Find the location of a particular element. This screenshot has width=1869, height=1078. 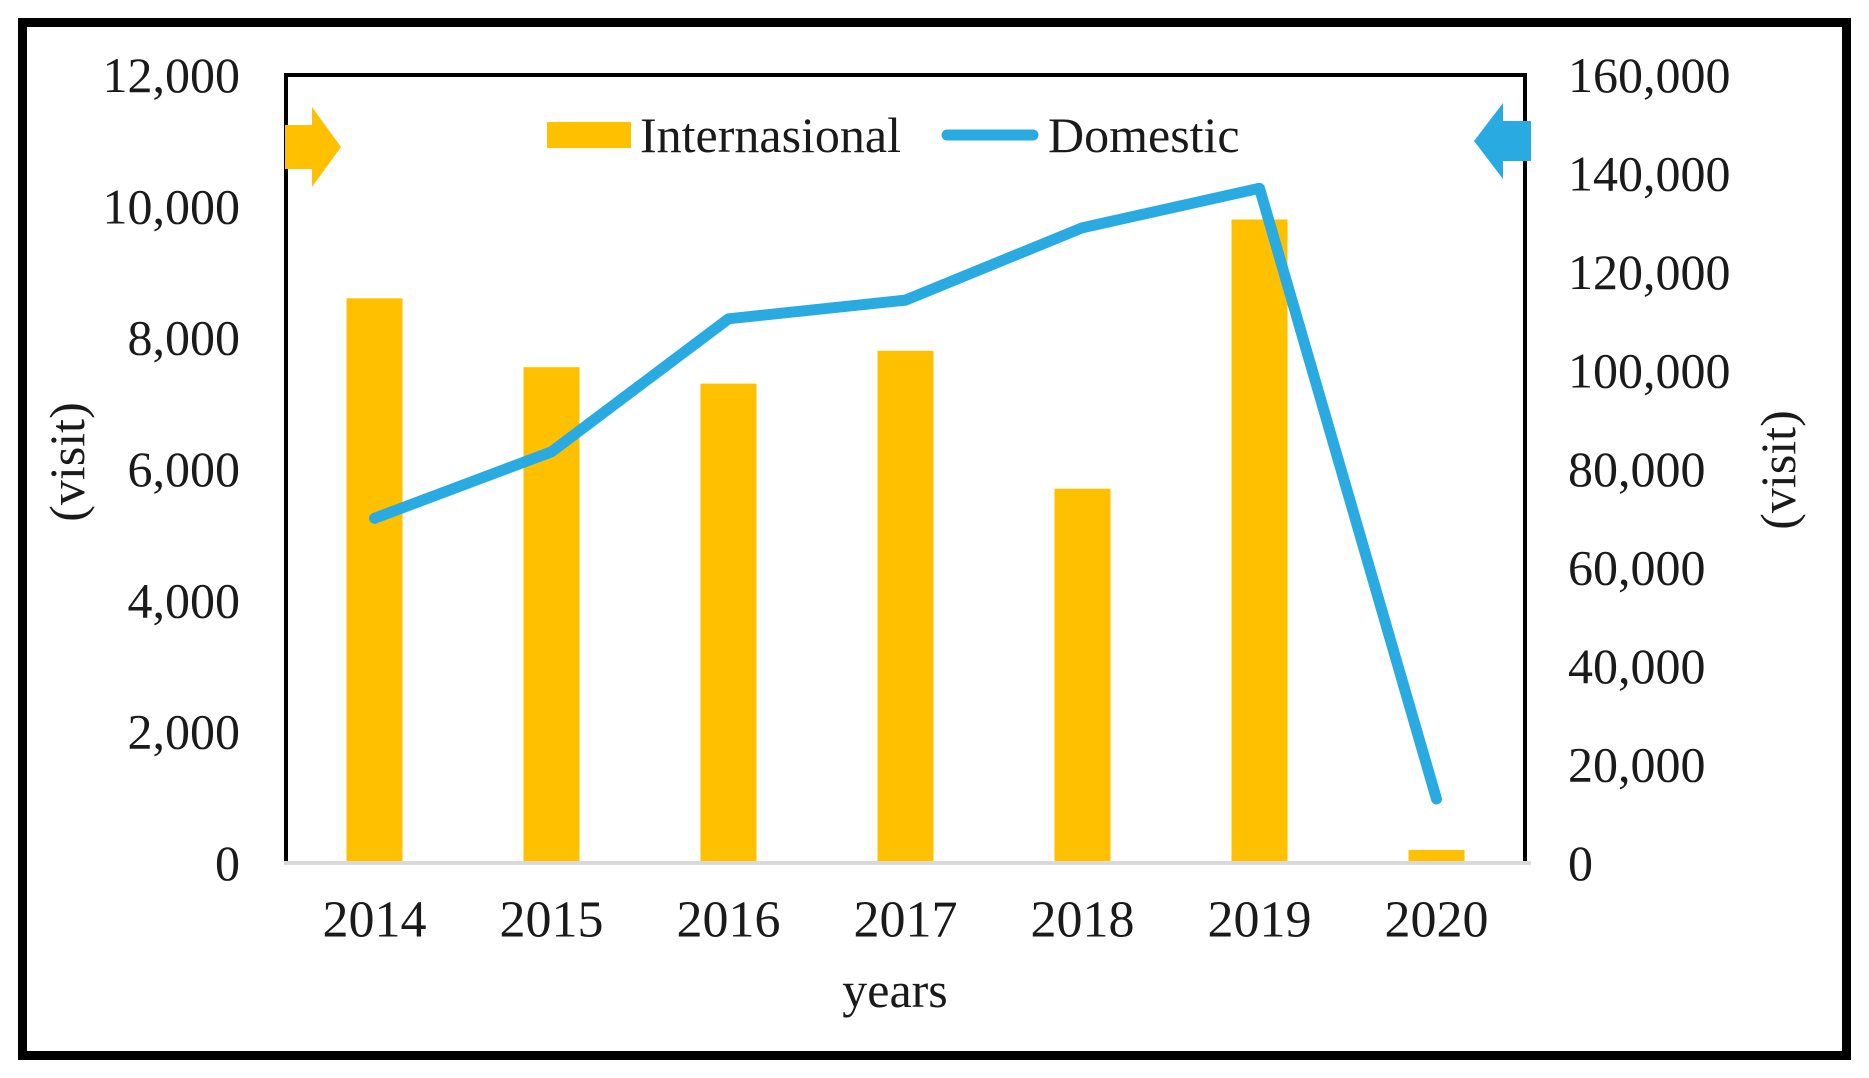

left-axis-tick-label-0: 0 is located at coordinates (227, 863).